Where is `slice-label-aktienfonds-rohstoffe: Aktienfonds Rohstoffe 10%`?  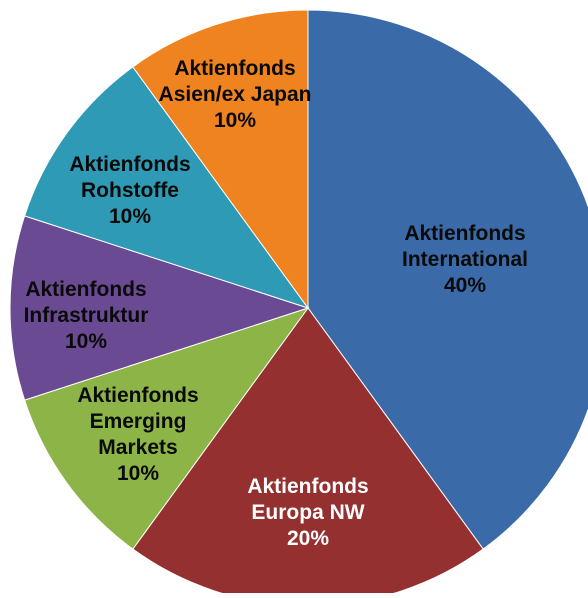
slice-label-aktienfonds-rohstoffe: Aktienfonds Rohstoffe 10% is located at coordinates (129, 190).